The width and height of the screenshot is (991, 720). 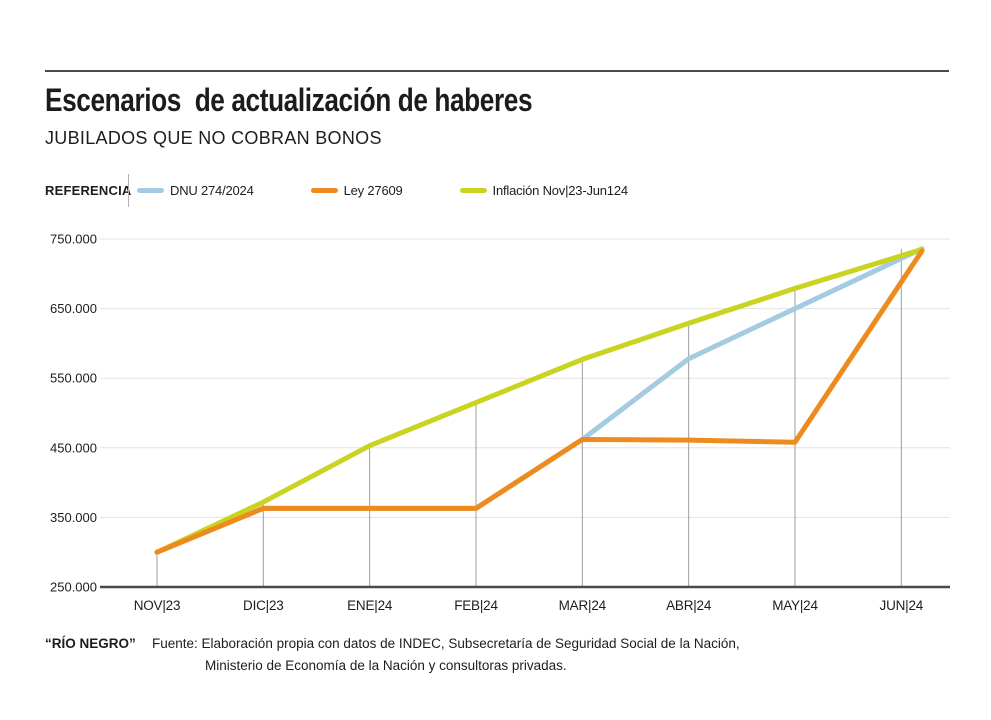 What do you see at coordinates (90, 643) in the screenshot?
I see `footer-brand: “RÍO NEGRO”` at bounding box center [90, 643].